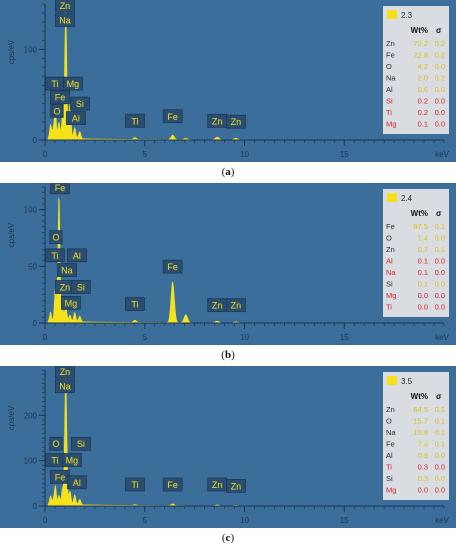 This screenshot has height=550, width=456. Describe the element at coordinates (407, 198) in the screenshot. I see `legend-series-name: 2.4` at that location.